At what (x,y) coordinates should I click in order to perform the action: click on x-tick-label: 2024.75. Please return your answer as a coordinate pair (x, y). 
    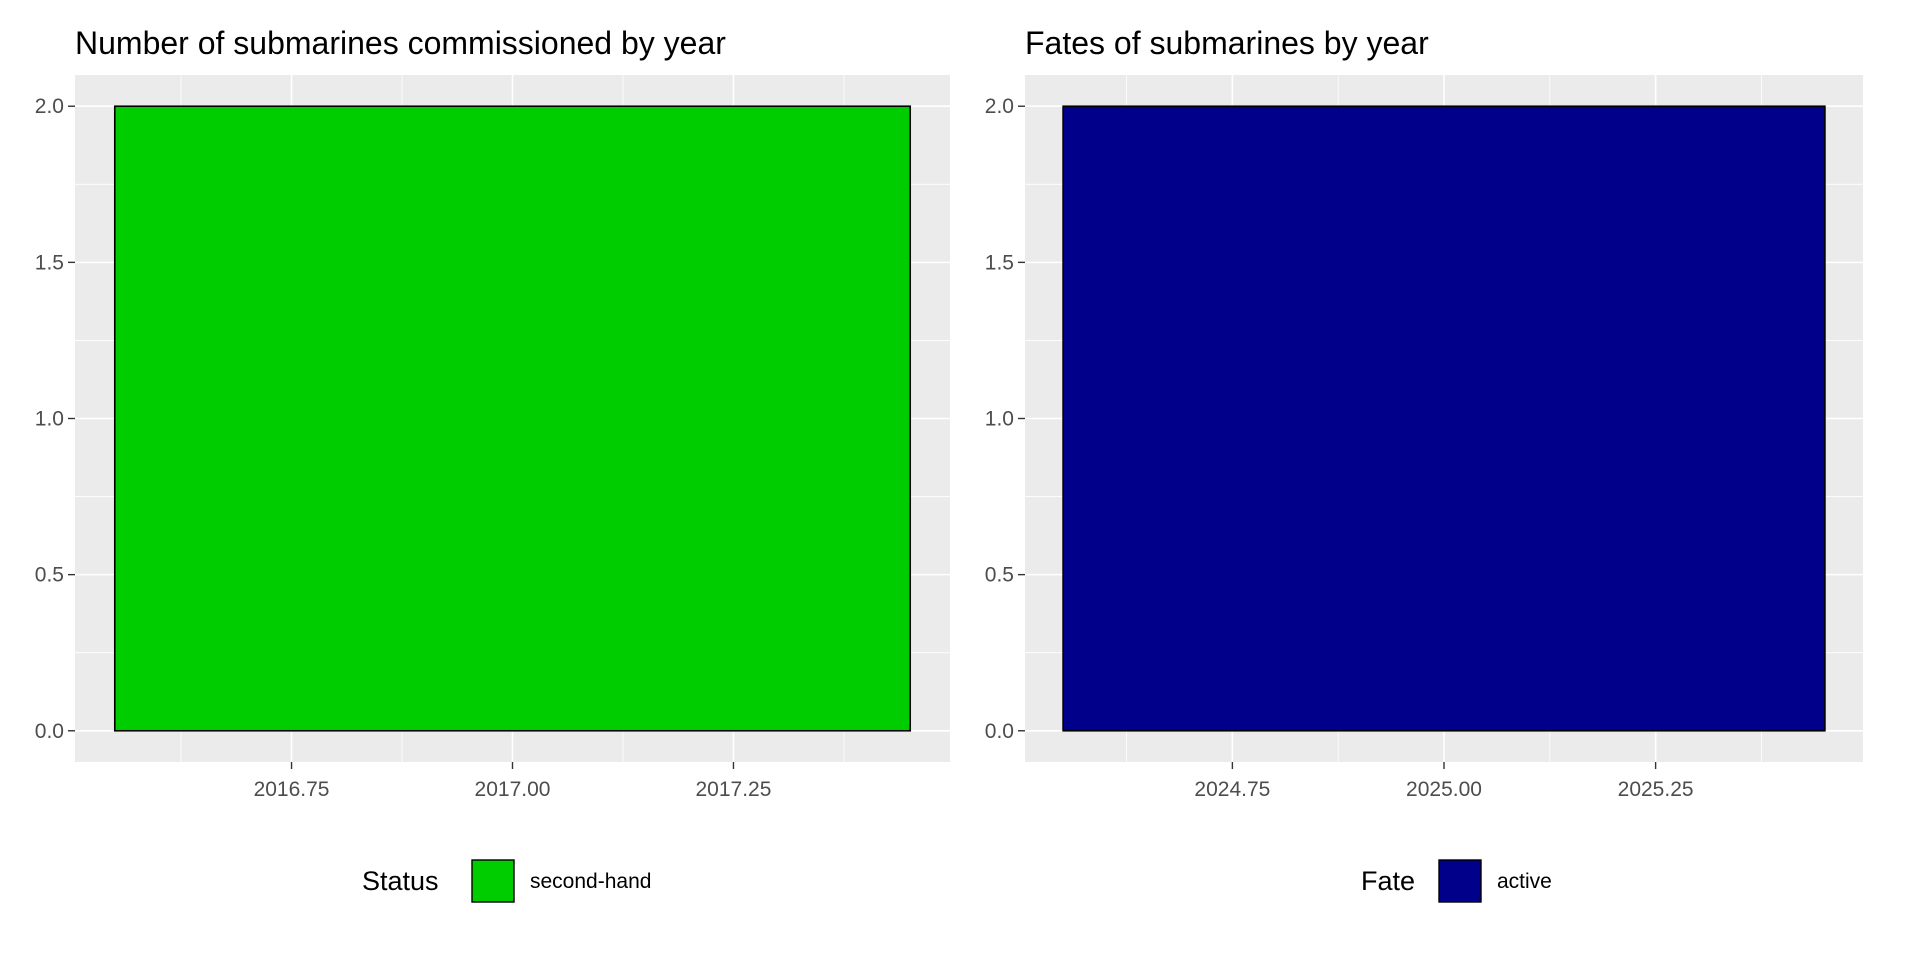
    Looking at the image, I should click on (1232, 789).